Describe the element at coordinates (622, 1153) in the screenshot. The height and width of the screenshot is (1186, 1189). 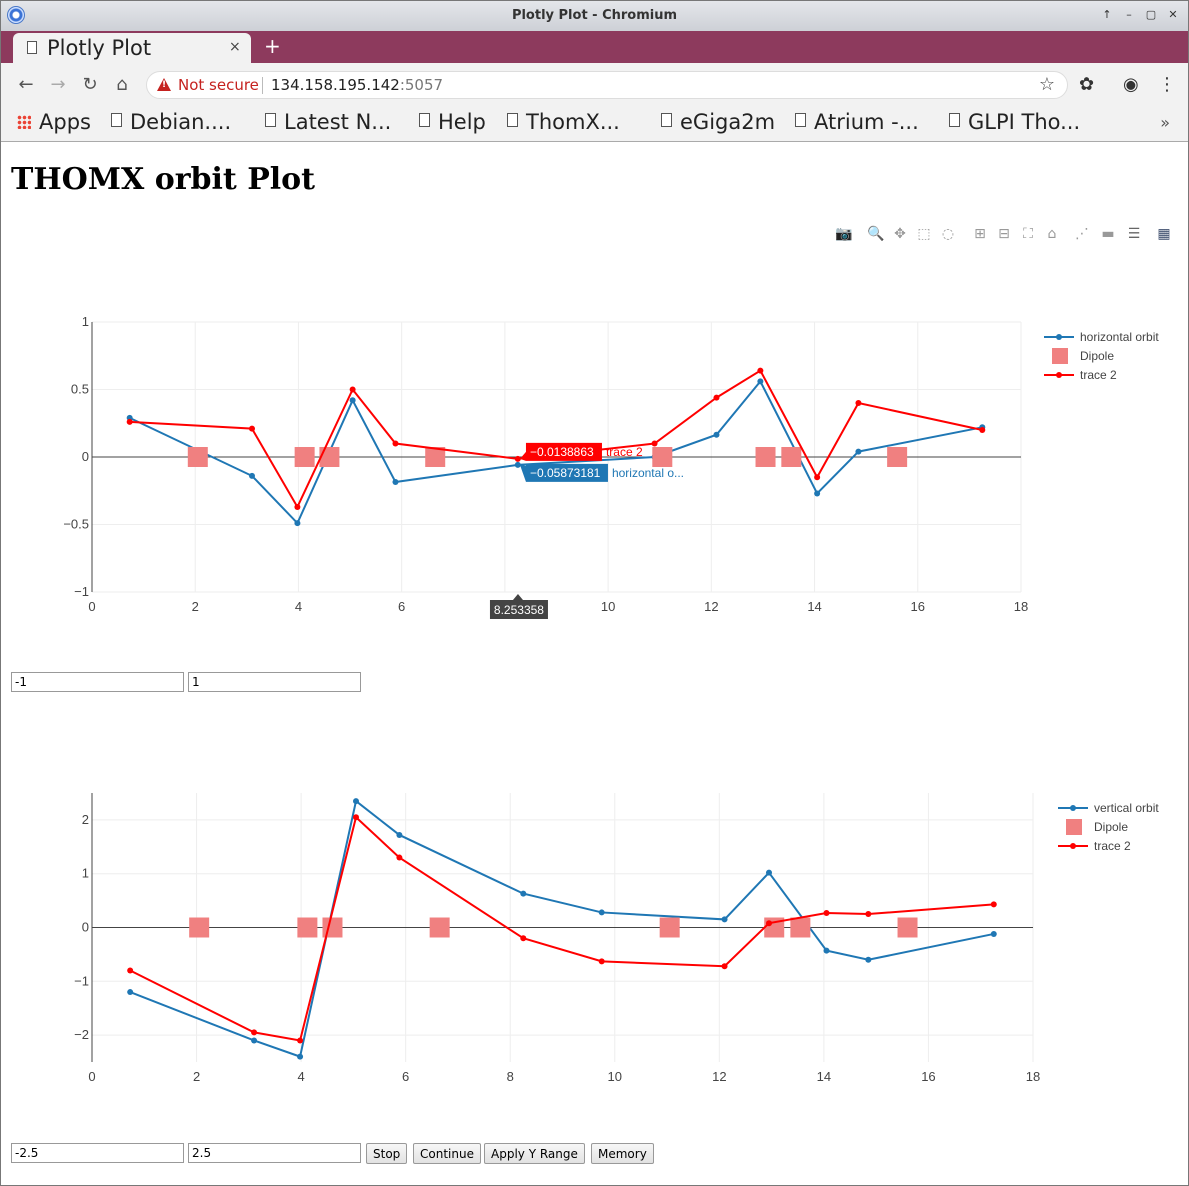
I see `memory-button: Memory` at that location.